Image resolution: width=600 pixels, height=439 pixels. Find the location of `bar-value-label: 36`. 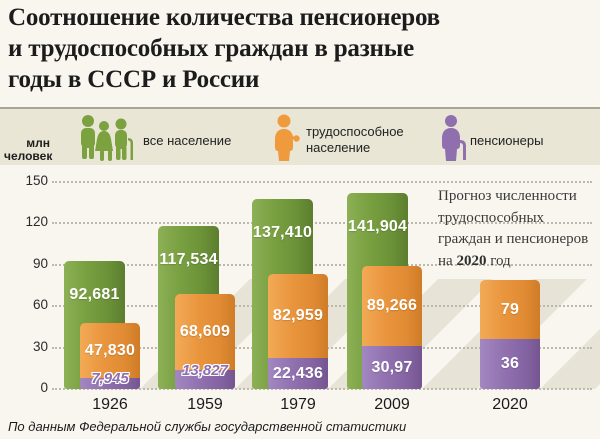

bar-value-label: 36 is located at coordinates (510, 363).